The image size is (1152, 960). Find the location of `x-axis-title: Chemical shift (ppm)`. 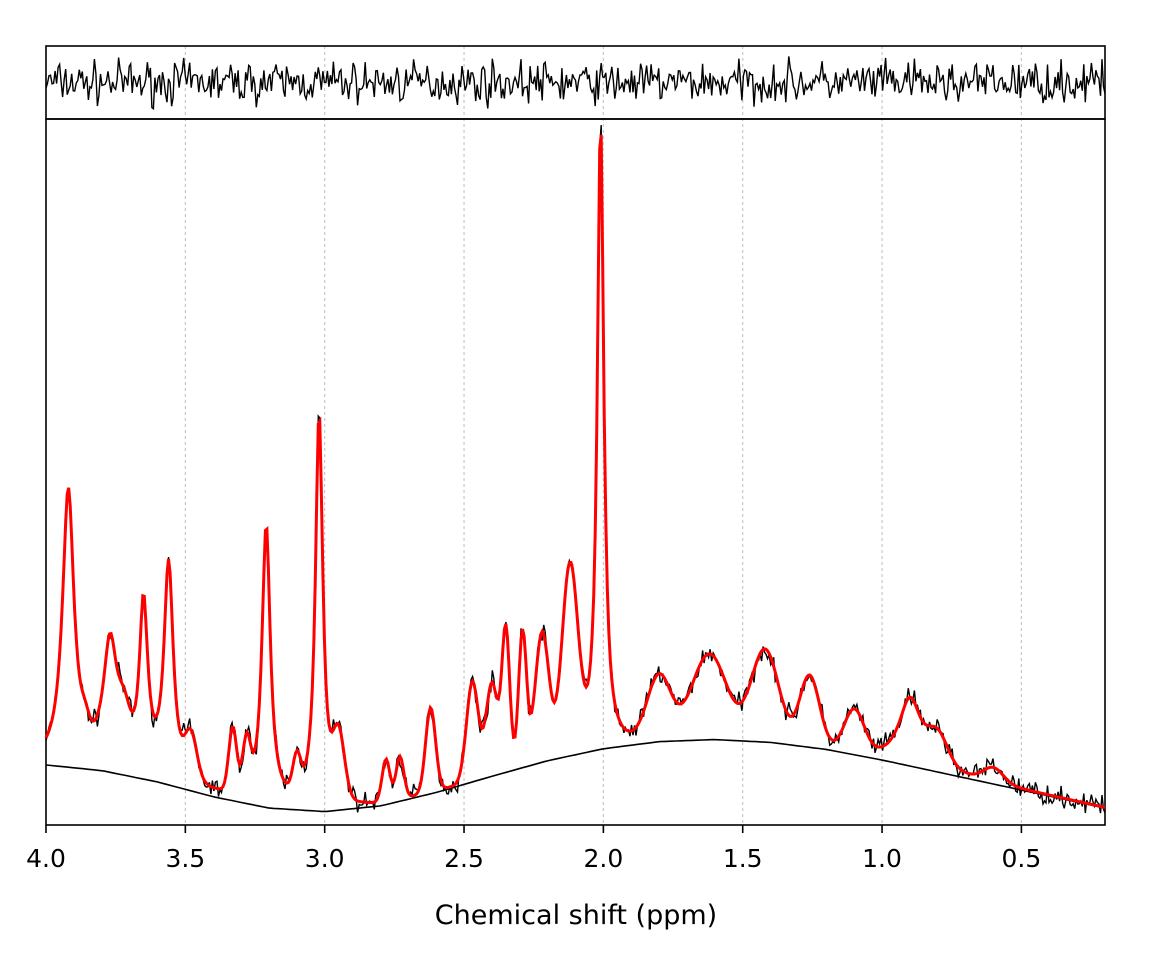

x-axis-title: Chemical shift (ppm) is located at coordinates (576, 915).